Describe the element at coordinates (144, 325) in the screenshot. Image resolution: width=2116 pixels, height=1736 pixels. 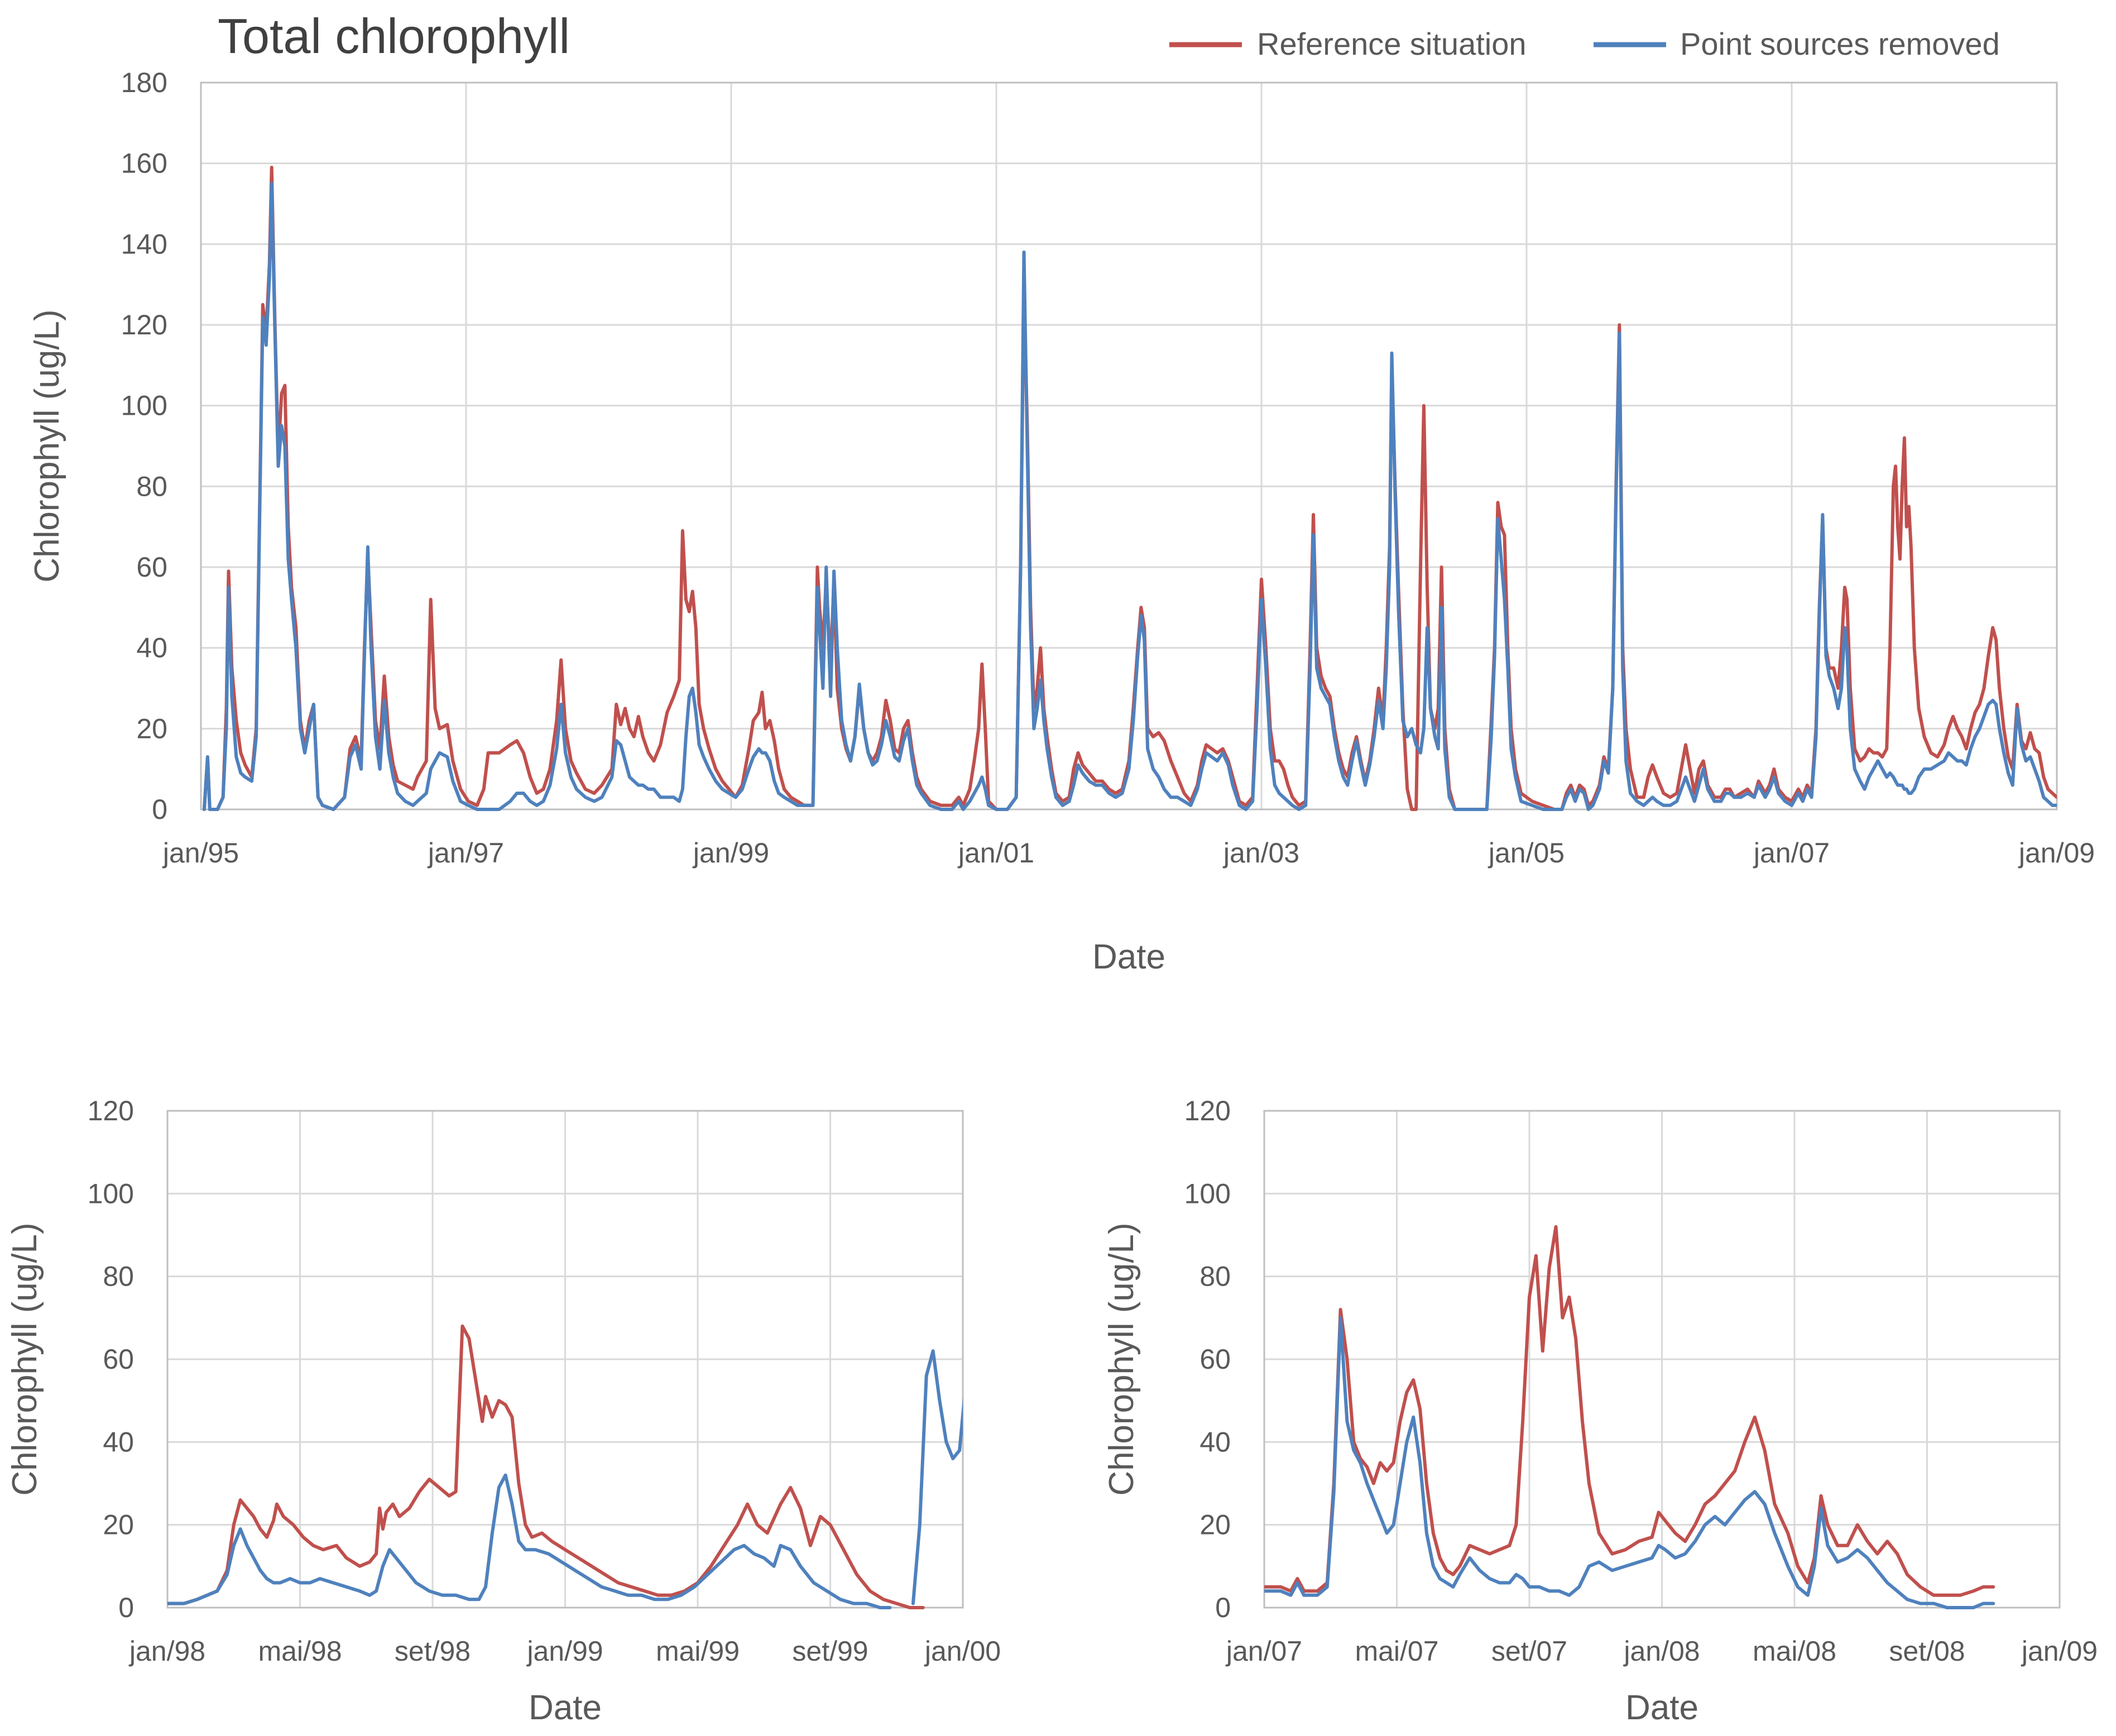
I see `panel1-y-tick-label: 120` at that location.